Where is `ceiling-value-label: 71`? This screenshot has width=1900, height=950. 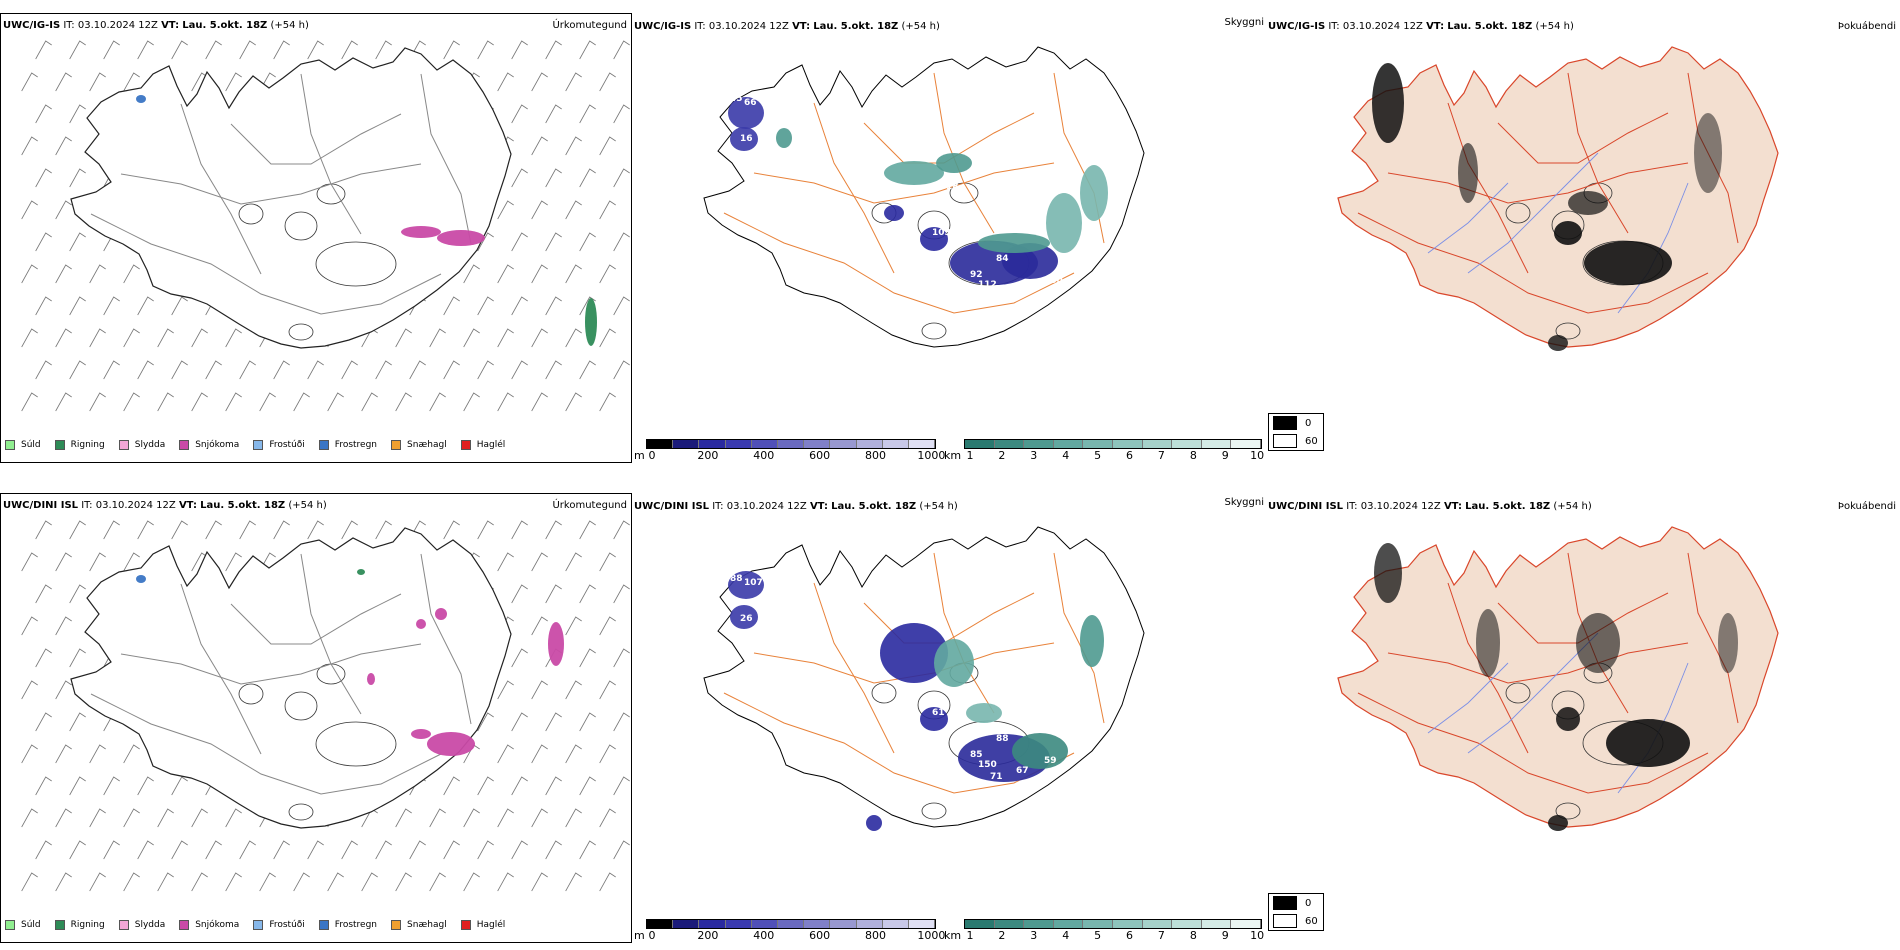 ceiling-value-label: 71 is located at coordinates (996, 777).